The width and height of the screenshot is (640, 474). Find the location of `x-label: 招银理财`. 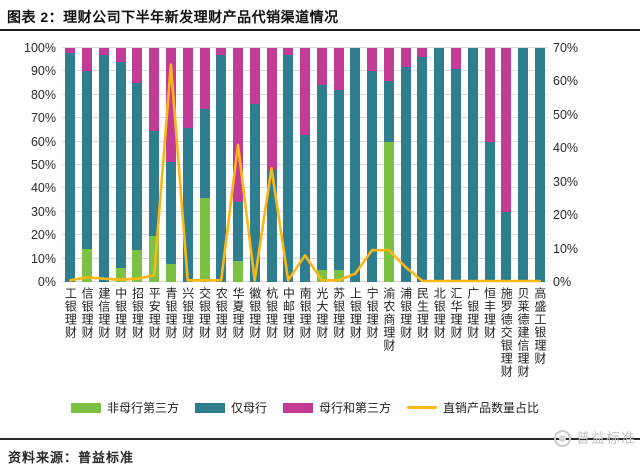

x-label: 招银理财 is located at coordinates (137, 313).